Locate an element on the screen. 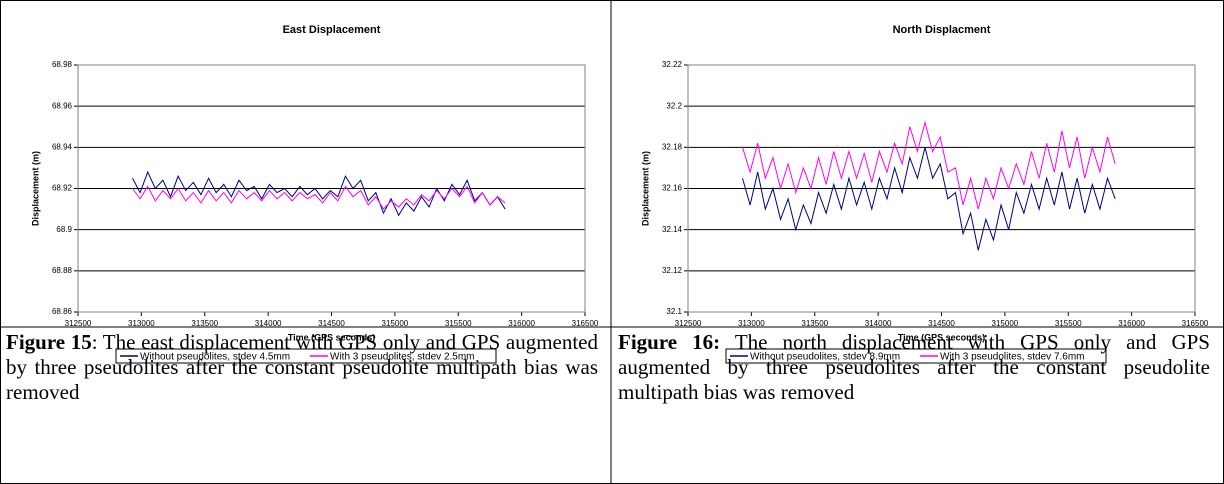 This screenshot has height=484, width=1224. legend-label: Without pseudolites, stdev 4.5mm is located at coordinates (215, 357).